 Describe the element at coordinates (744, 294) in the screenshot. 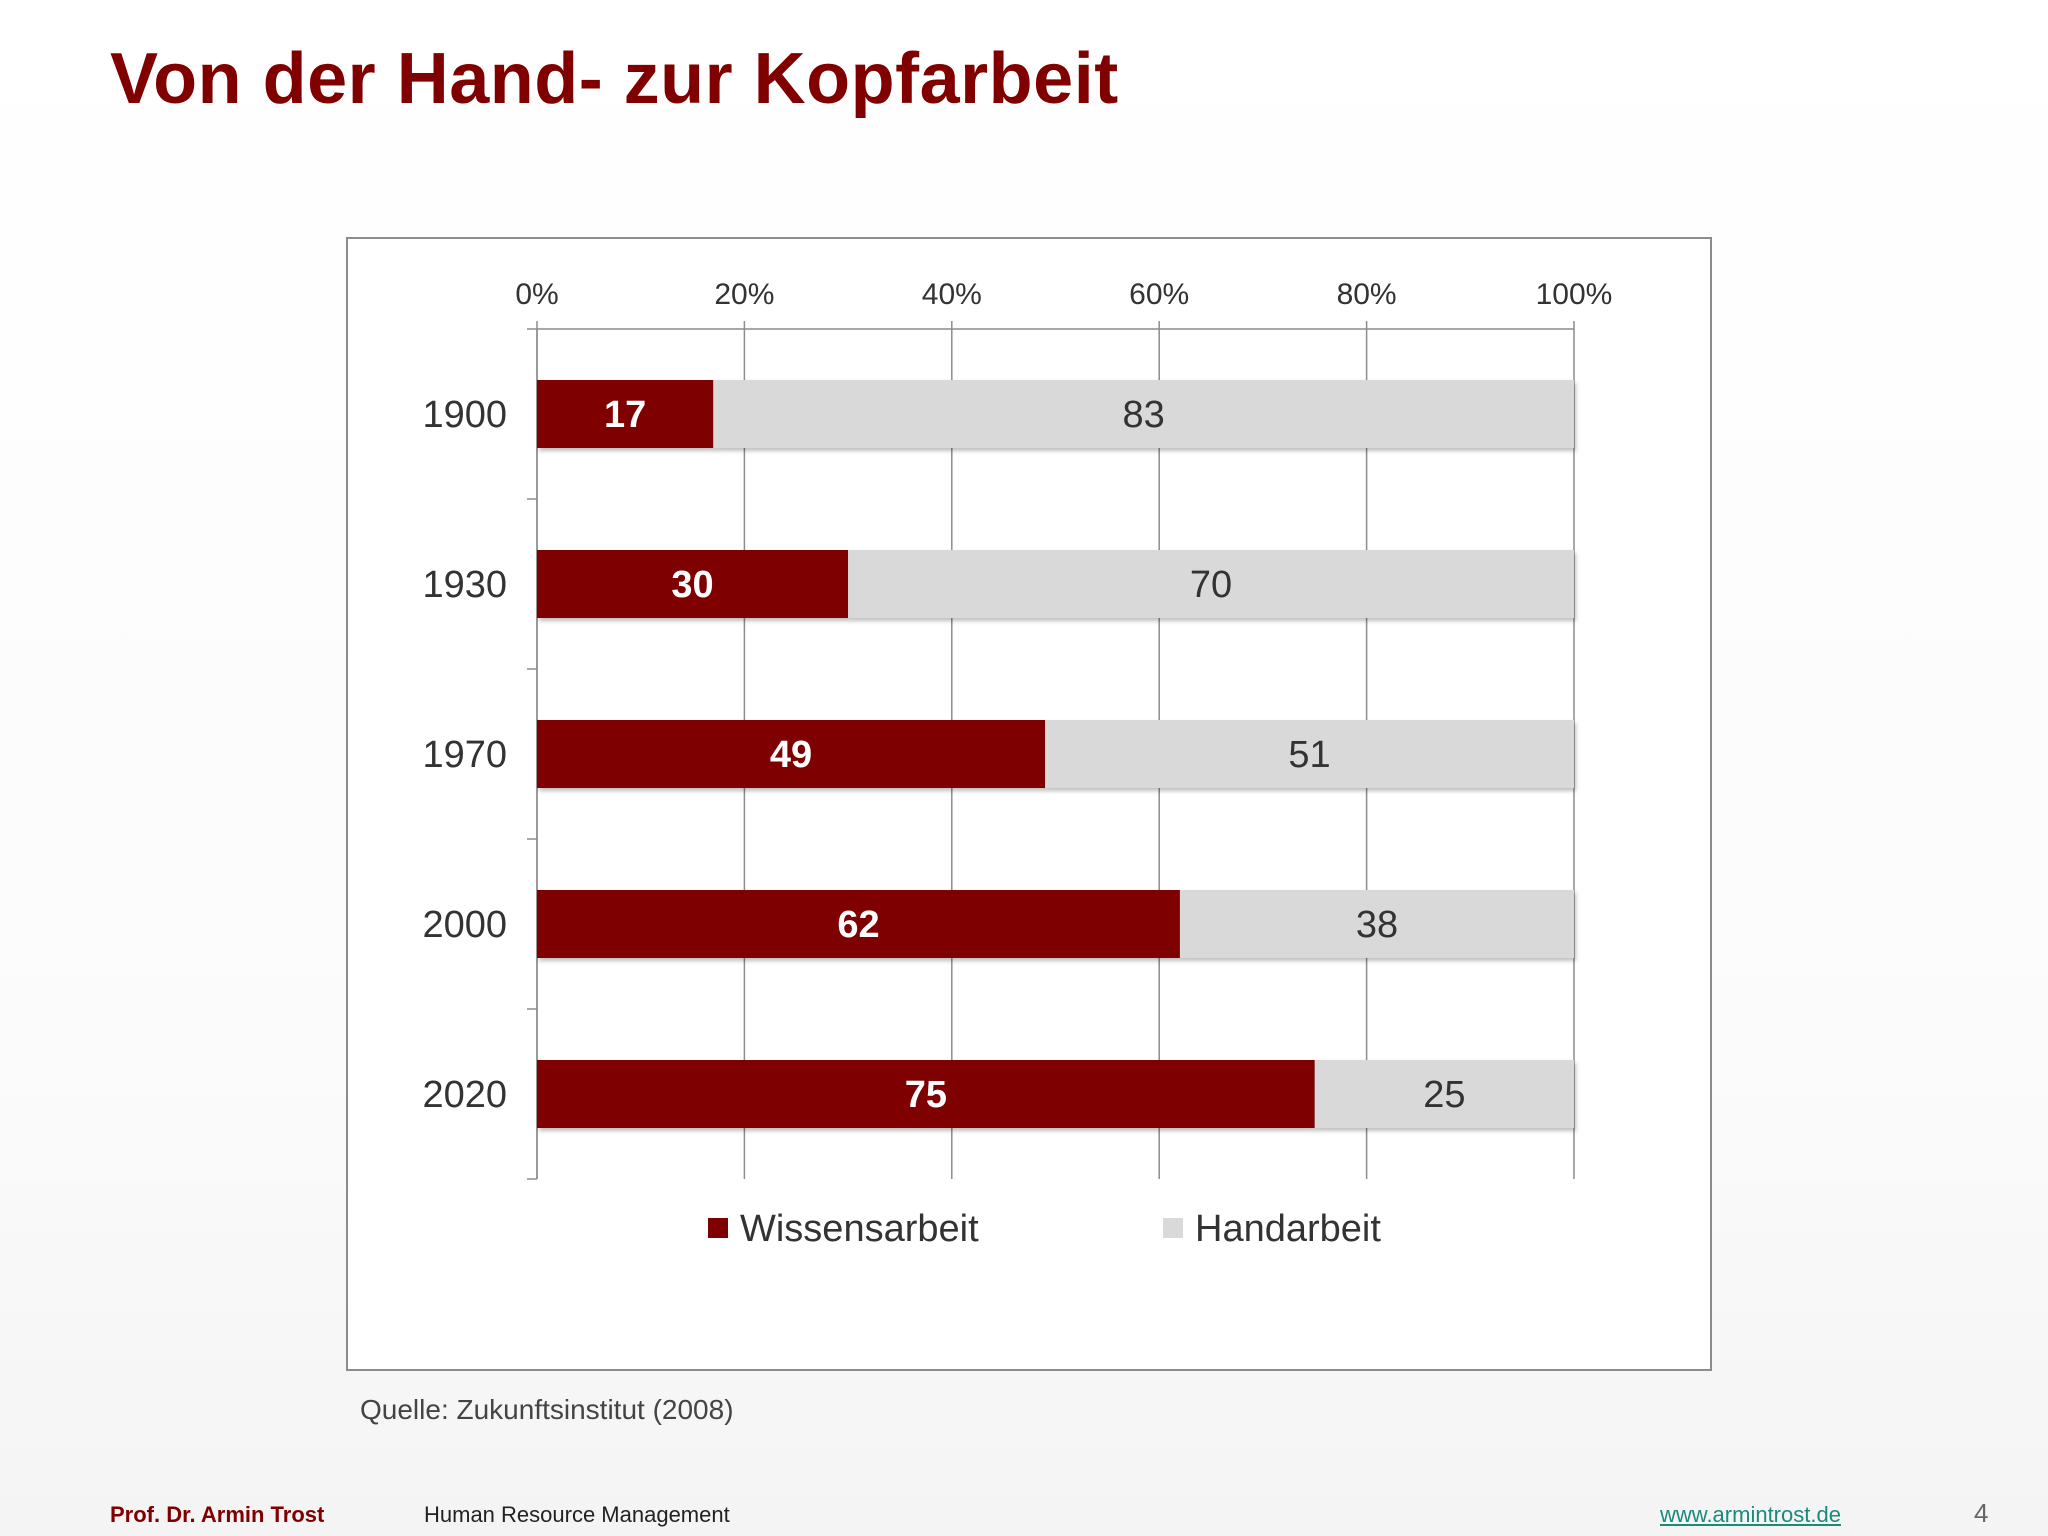

I see `x-tick-label: 20%` at that location.